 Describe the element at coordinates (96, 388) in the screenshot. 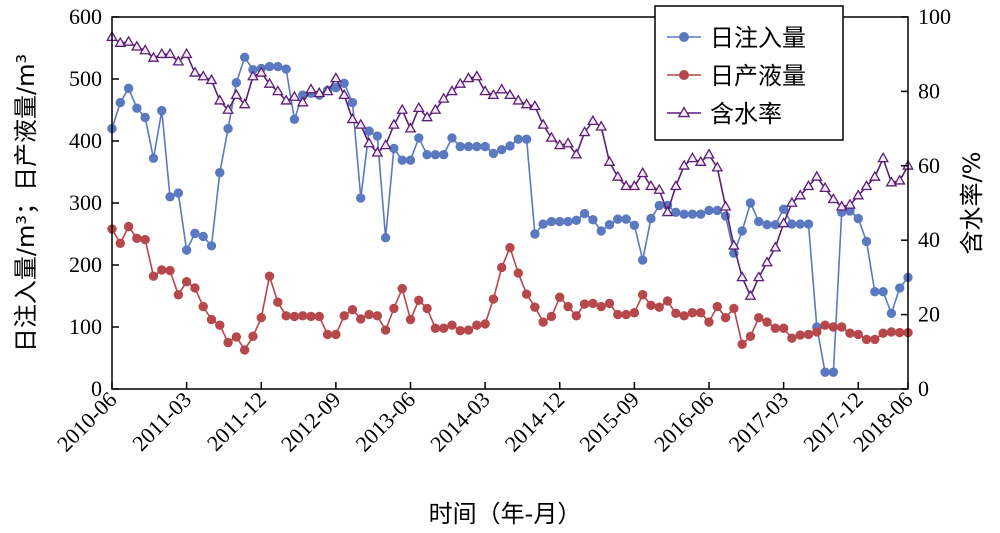

I see `y-left-tick-label: 0` at that location.